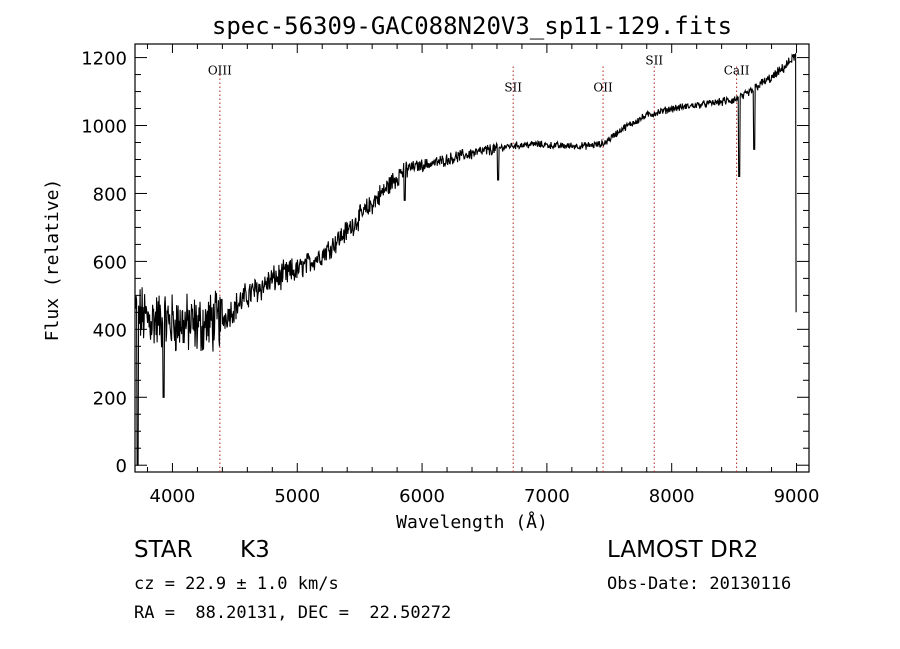 This screenshot has width=900, height=649. Describe the element at coordinates (110, 194) in the screenshot. I see `y-tick-label: 800` at that location.